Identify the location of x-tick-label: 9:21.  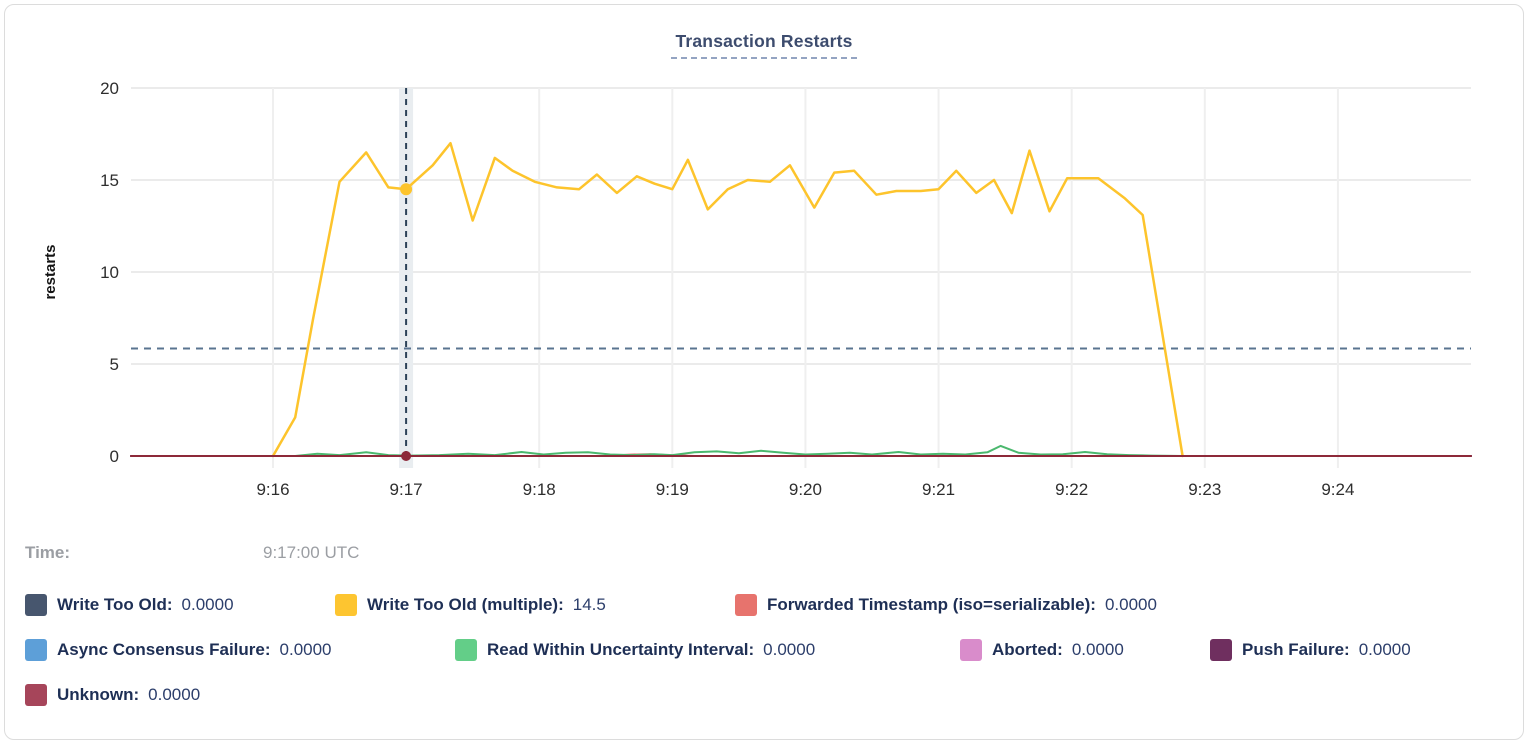
(938, 489).